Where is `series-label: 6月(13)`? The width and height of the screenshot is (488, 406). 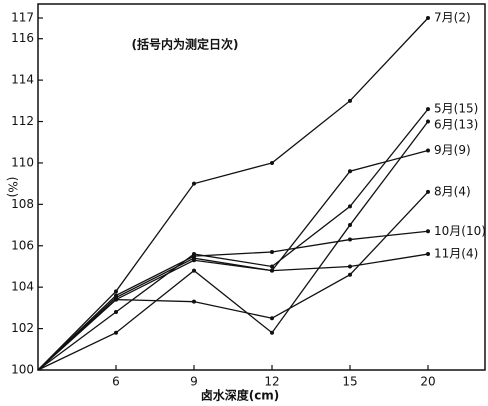
series-label: 6月(13) is located at coordinates (456, 125).